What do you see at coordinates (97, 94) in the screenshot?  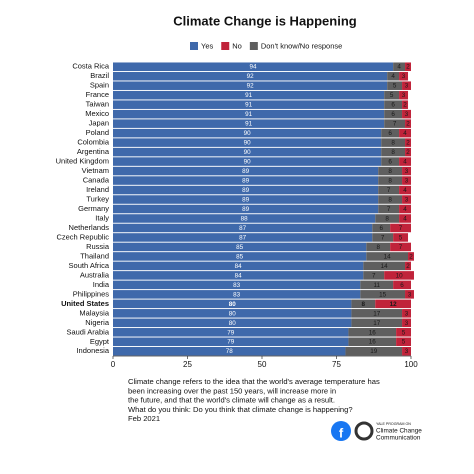 I see `y-tick-label: France` at bounding box center [97, 94].